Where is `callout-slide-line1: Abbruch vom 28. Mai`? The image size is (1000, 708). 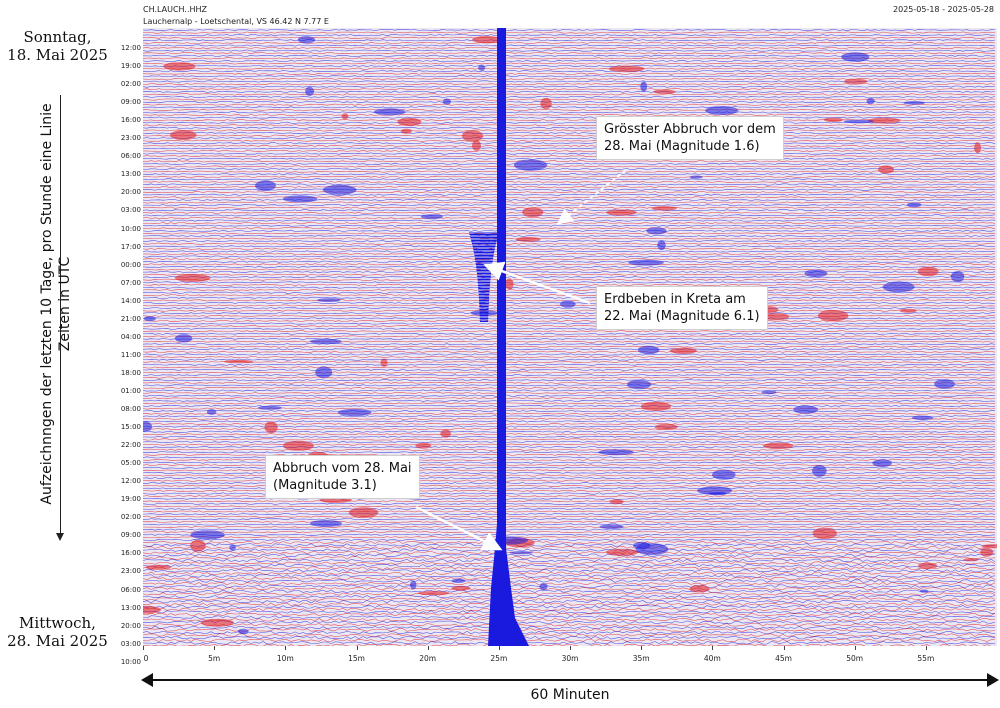 callout-slide-line1: Abbruch vom 28. Mai is located at coordinates (342, 468).